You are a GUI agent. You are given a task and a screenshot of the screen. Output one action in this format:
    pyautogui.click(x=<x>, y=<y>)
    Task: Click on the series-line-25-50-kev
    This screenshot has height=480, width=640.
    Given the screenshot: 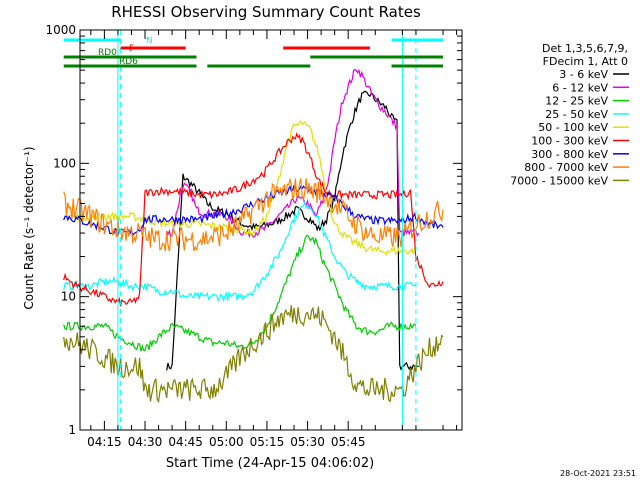 What is the action you would take?
    pyautogui.click(x=240, y=251)
    